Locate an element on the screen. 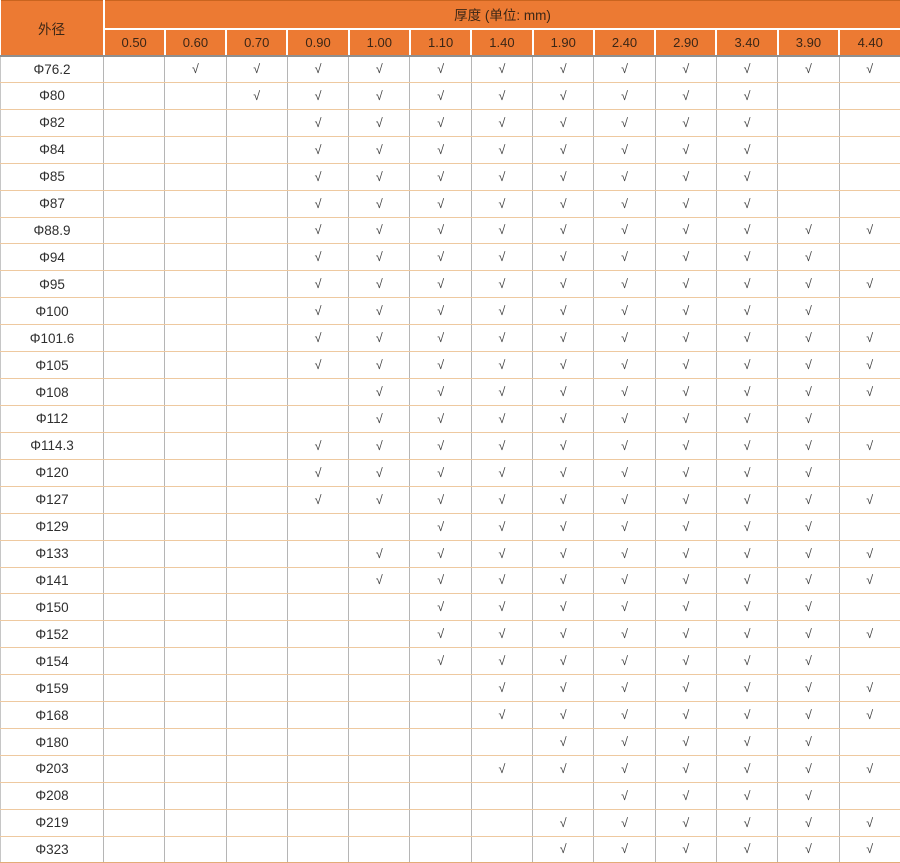 The height and width of the screenshot is (863, 900). diameter-label: Φ100 is located at coordinates (52, 311).